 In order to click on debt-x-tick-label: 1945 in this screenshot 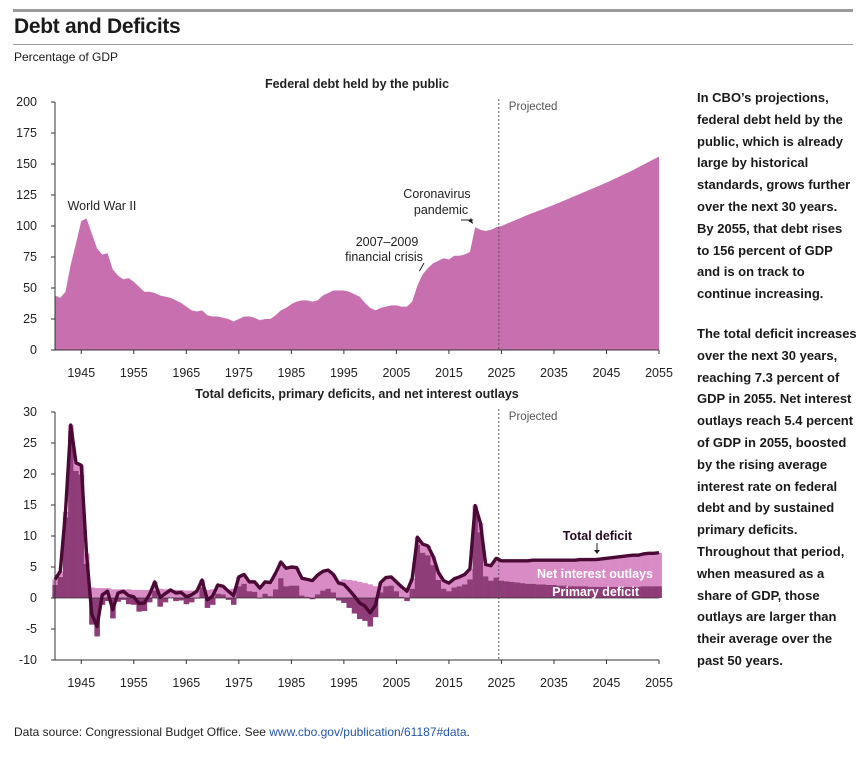, I will do `click(81, 373)`.